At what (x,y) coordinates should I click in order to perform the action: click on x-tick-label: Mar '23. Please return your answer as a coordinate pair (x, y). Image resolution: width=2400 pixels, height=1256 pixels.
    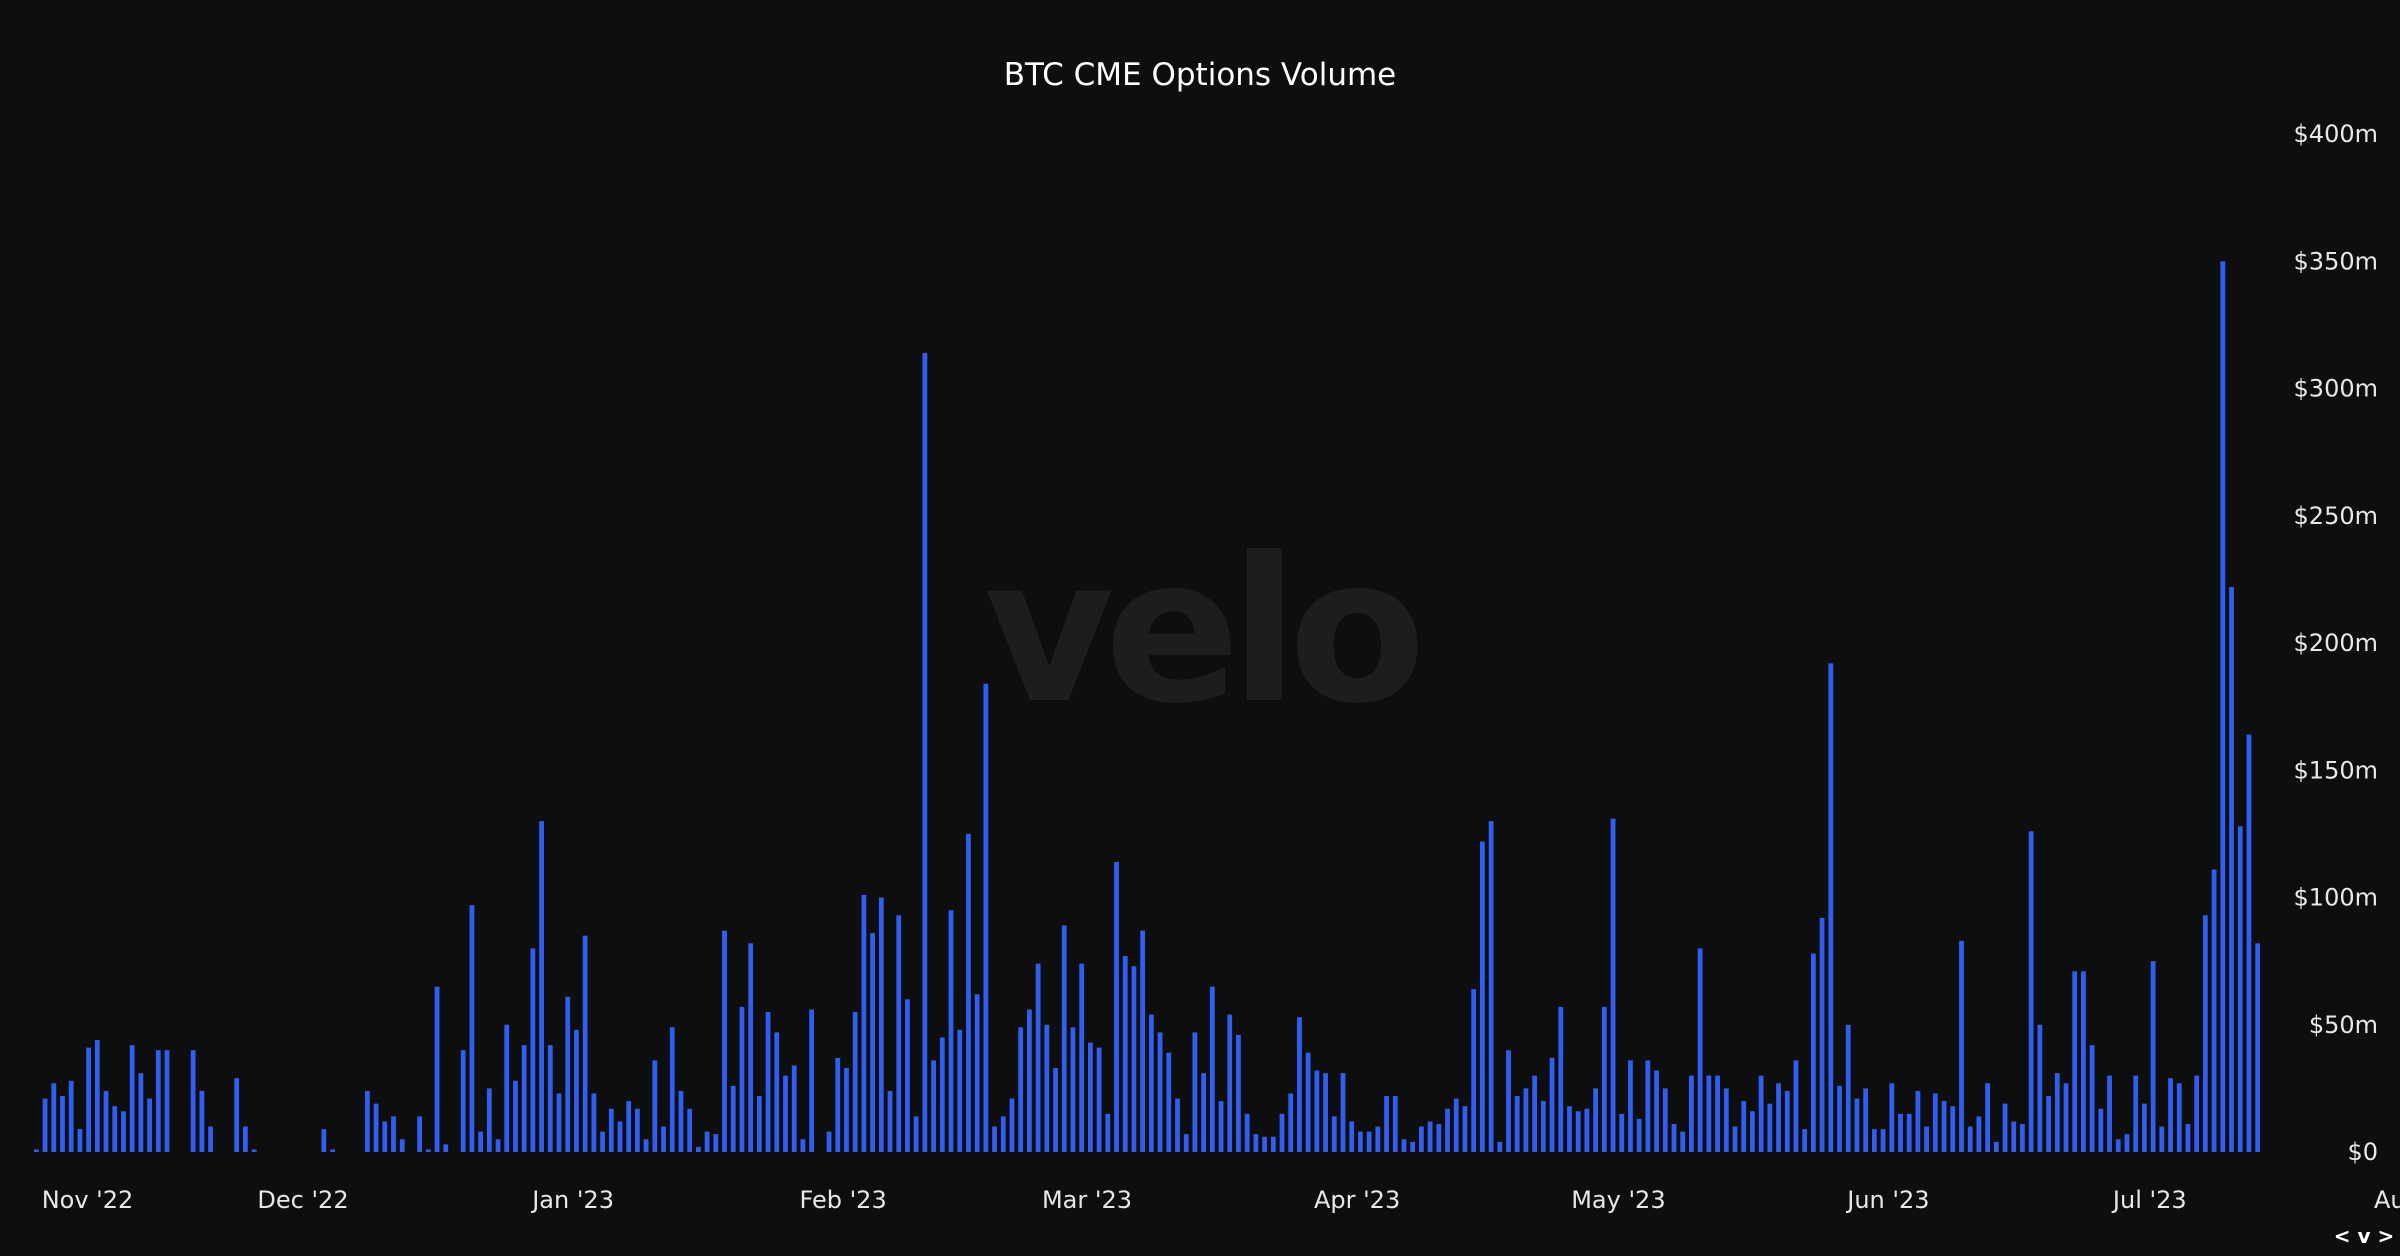
    Looking at the image, I should click on (1087, 1200).